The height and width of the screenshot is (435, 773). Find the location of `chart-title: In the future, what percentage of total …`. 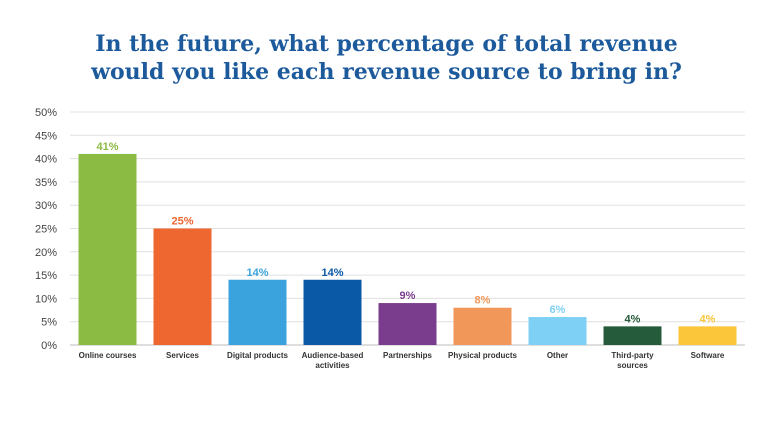

chart-title: In the future, what percentage of total … is located at coordinates (386, 58).